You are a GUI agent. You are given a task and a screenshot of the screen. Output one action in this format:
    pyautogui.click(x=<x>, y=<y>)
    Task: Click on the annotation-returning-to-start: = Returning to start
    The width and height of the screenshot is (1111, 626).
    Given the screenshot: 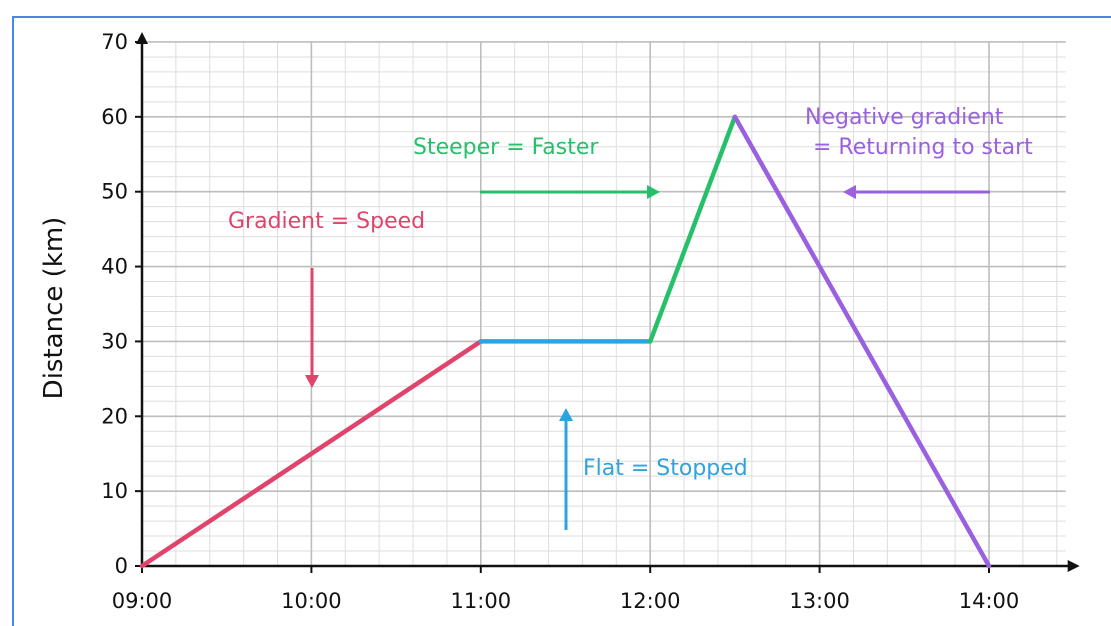 What is the action you would take?
    pyautogui.click(x=923, y=147)
    